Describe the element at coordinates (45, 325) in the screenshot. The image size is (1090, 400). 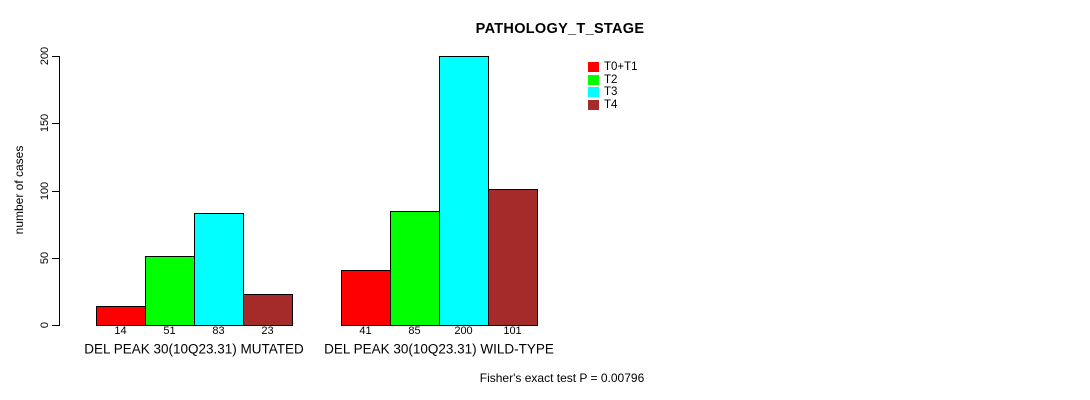
I see `y-axis-tick-label: 0` at that location.